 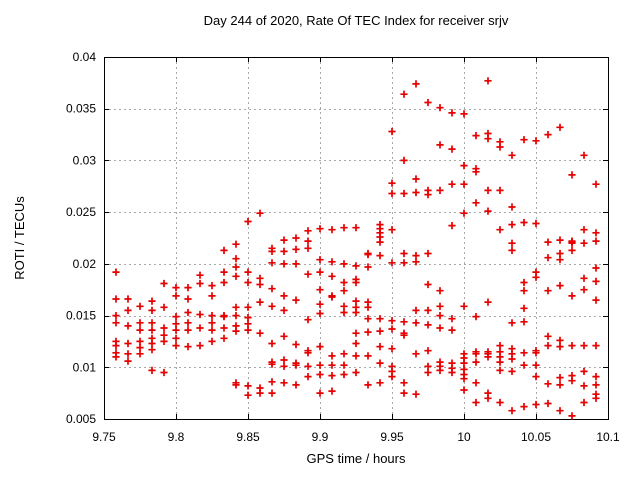 What do you see at coordinates (320, 437) in the screenshot?
I see `x-tick-label: 9.9` at bounding box center [320, 437].